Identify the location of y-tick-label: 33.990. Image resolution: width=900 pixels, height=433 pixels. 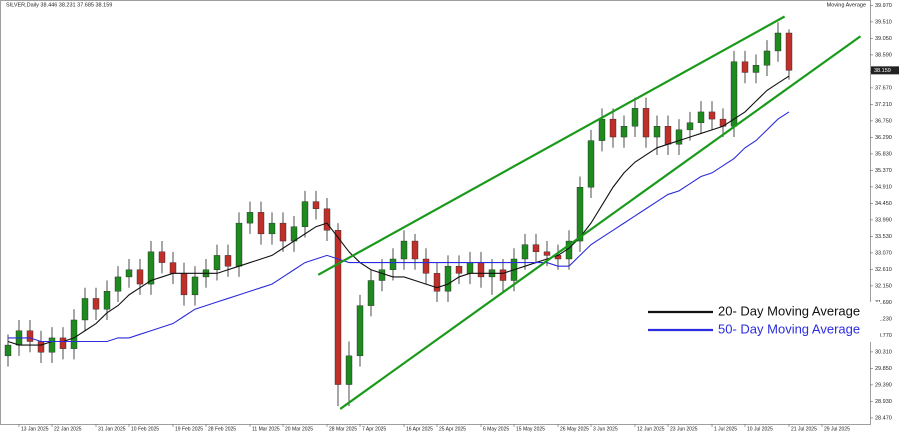
(883, 220).